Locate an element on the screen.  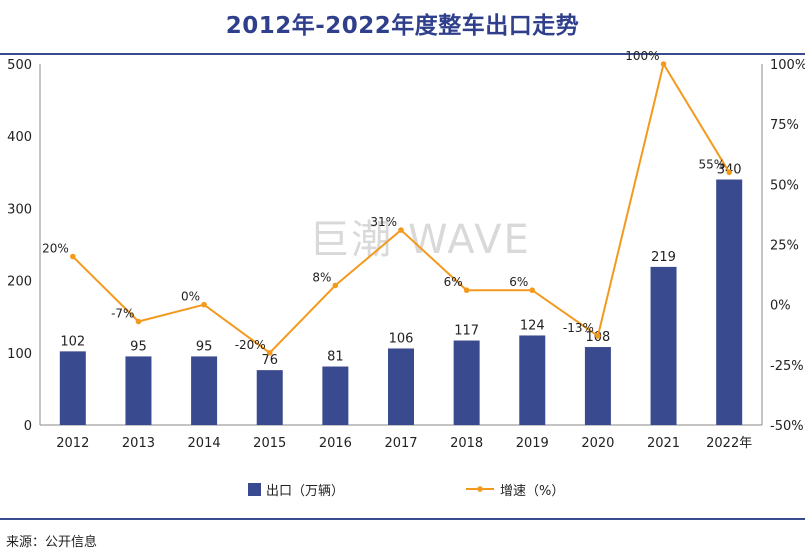
bar-value-label: 117 is located at coordinates (466, 331).